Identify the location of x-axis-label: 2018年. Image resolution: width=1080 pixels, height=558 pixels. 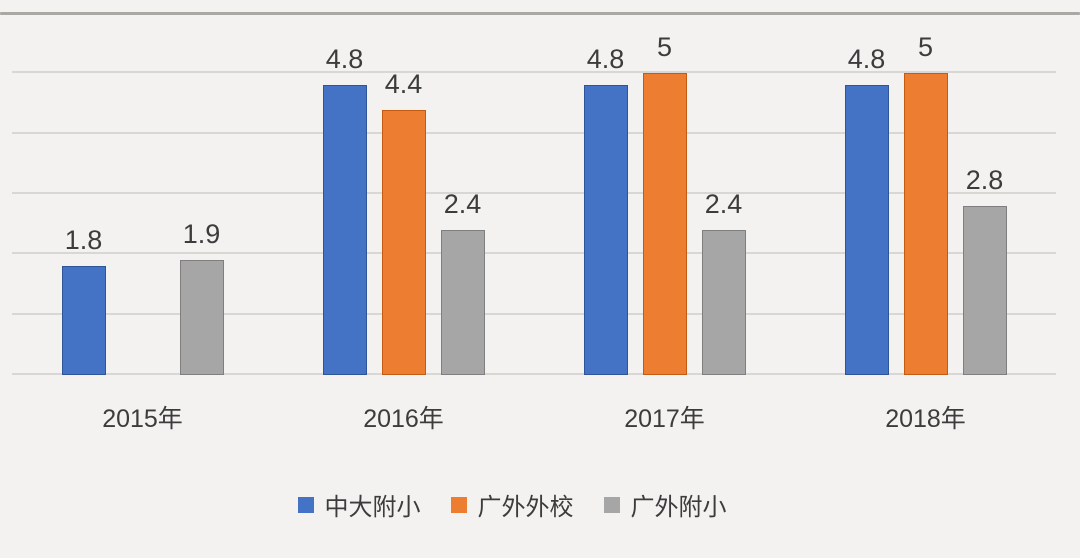
(925, 419).